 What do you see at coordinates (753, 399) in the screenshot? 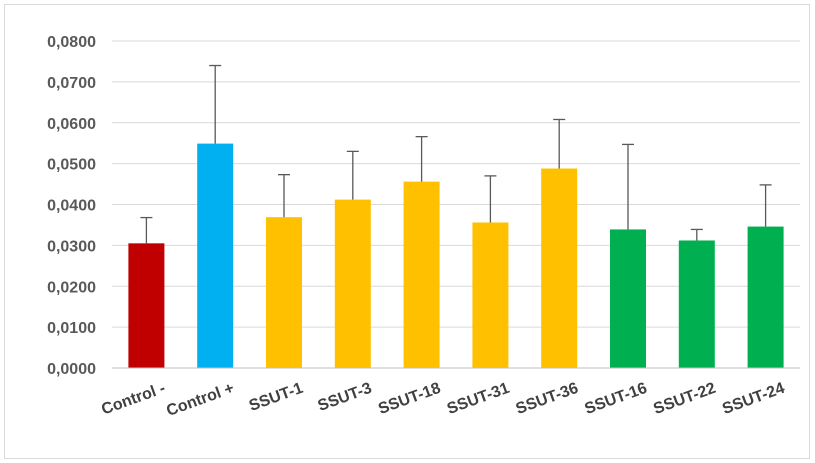
I see `category-label: SSUT-24` at bounding box center [753, 399].